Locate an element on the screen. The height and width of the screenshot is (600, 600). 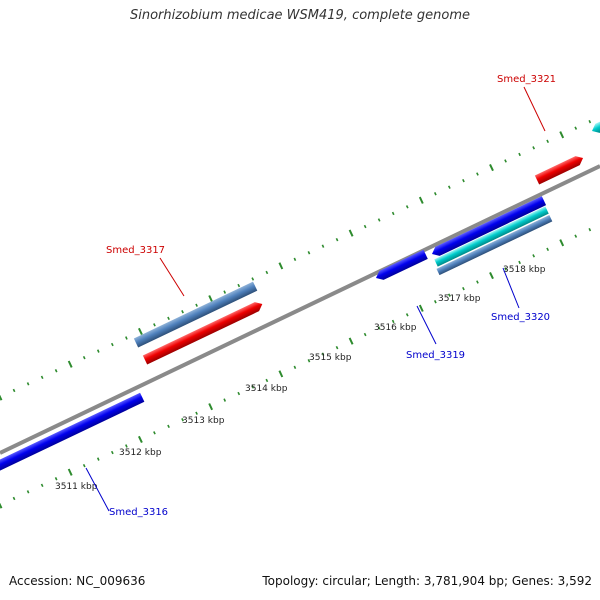
gene-label-smed-3316: Smed_3316 is located at coordinates (138, 512).